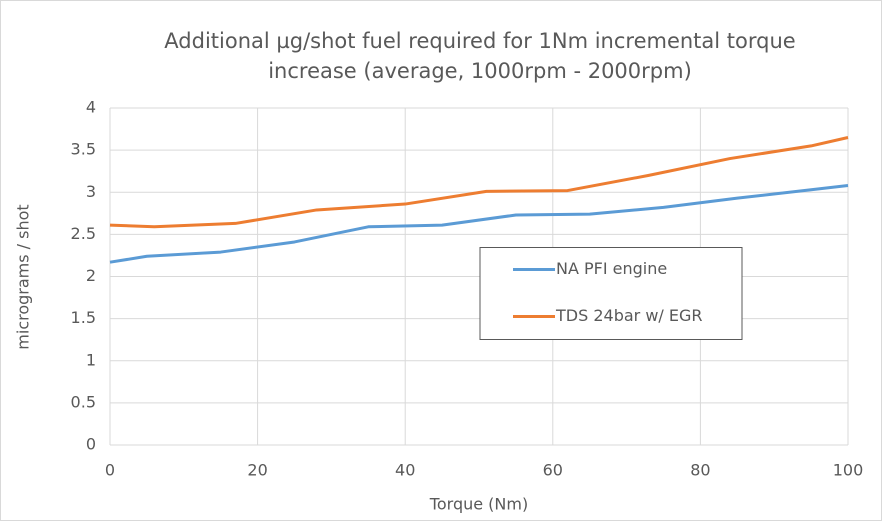 This screenshot has height=521, width=882. Describe the element at coordinates (629, 315) in the screenshot. I see `legend-label: TDS 24bar w/ EGR` at that location.